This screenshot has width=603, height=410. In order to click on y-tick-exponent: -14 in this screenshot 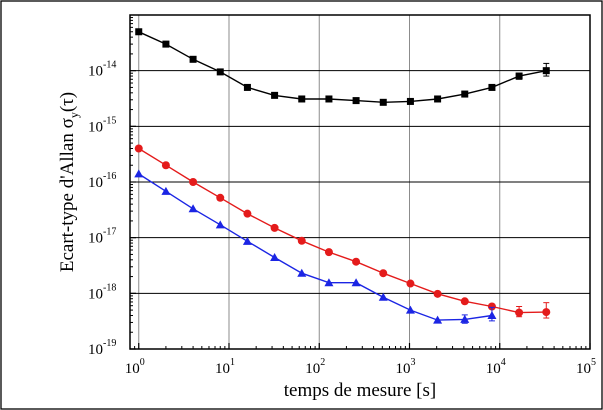, I will do `click(109, 65)`.